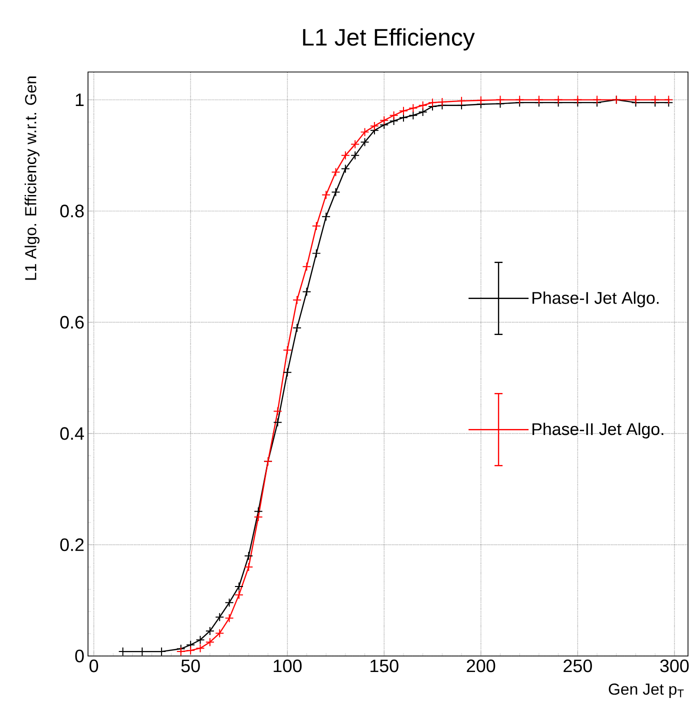 The image size is (691, 711). I want to click on y-tick-label: 1, so click(80, 100).